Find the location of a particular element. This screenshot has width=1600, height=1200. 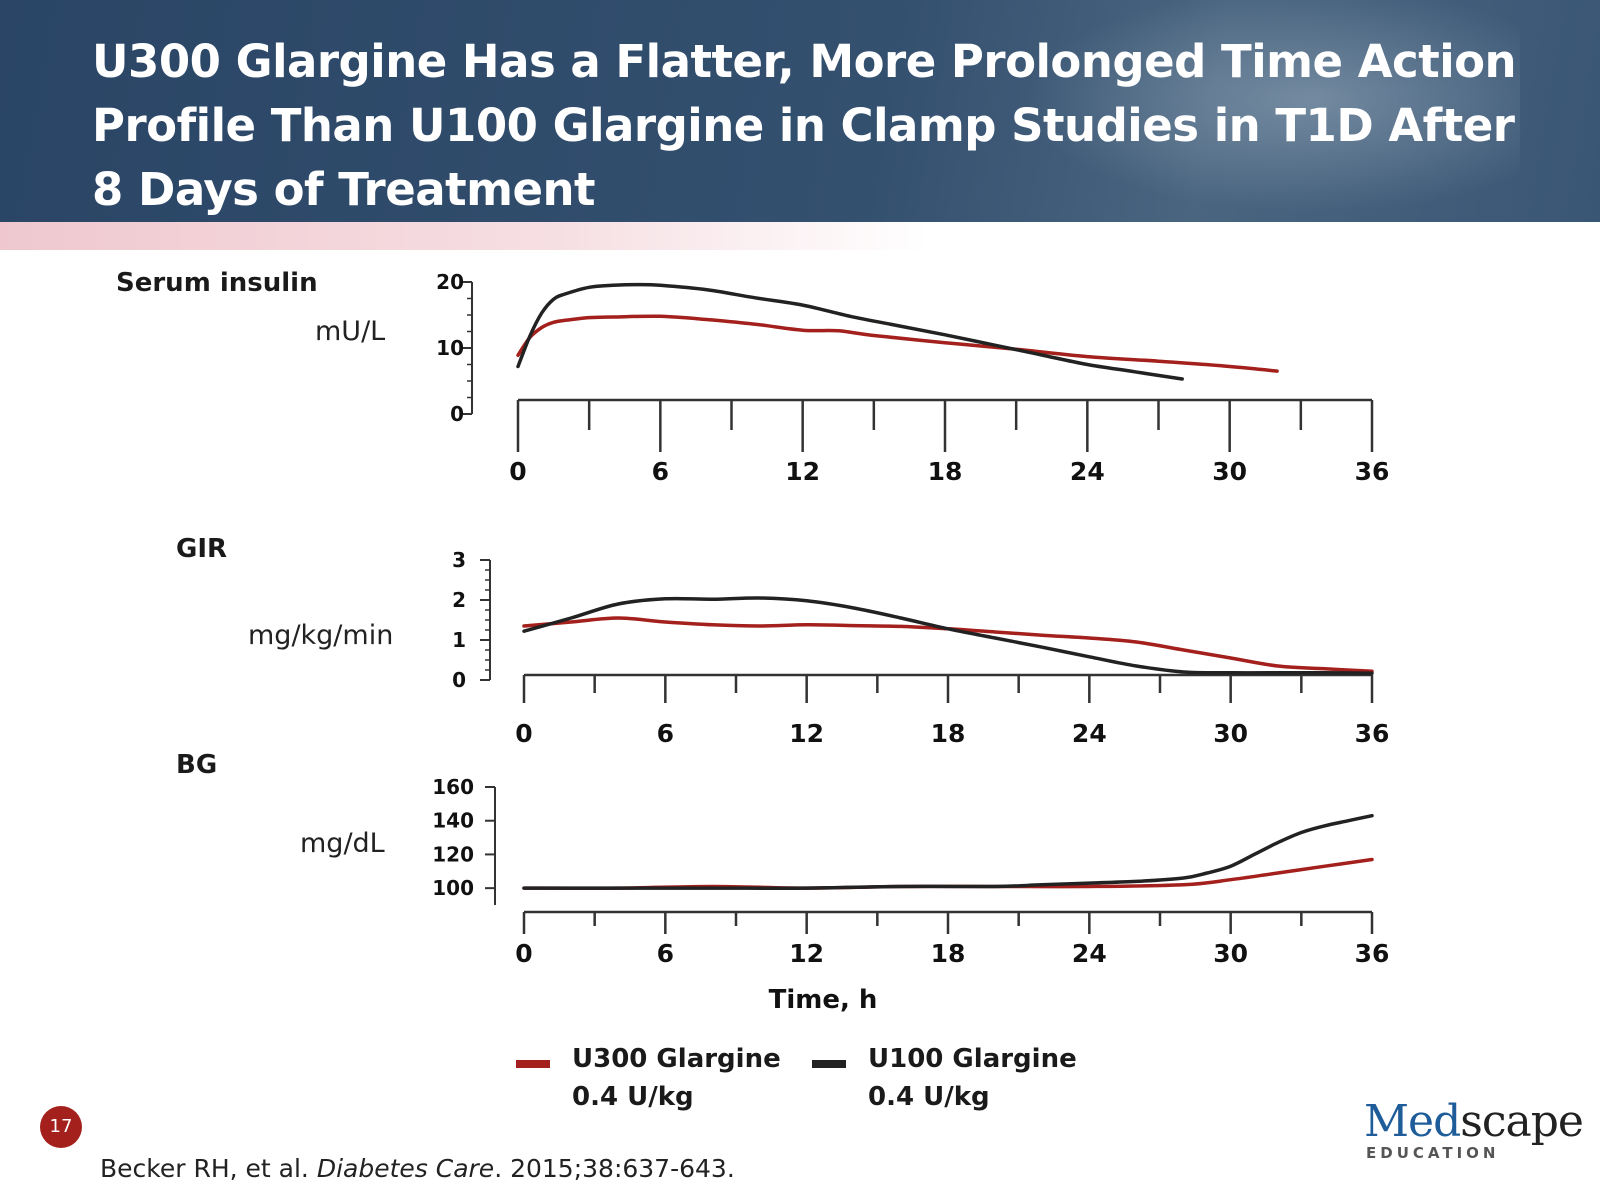

x-tick-label-insulin-5: 30 is located at coordinates (1229, 471).